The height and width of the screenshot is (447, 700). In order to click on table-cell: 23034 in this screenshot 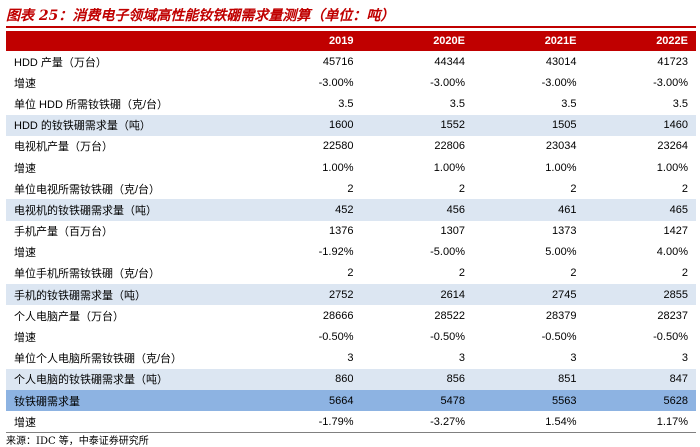, I will do `click(561, 146)`.